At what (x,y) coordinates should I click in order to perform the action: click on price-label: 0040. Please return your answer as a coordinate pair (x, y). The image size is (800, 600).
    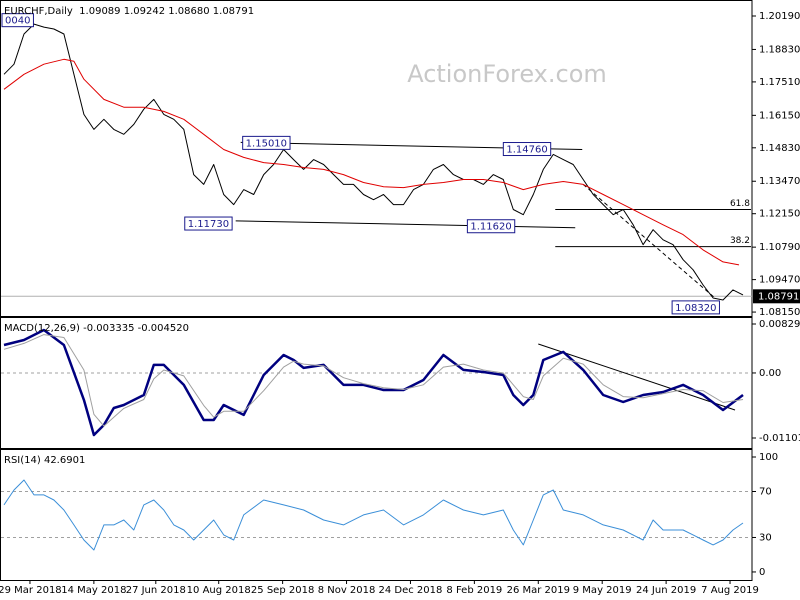
    Looking at the image, I should click on (17, 21).